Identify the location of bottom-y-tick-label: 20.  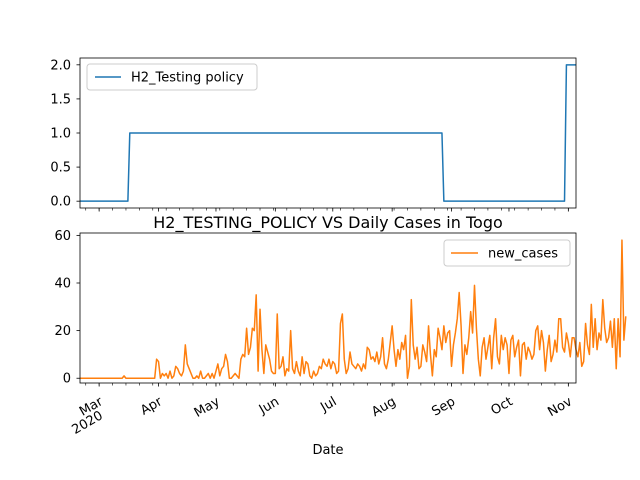
(62, 331).